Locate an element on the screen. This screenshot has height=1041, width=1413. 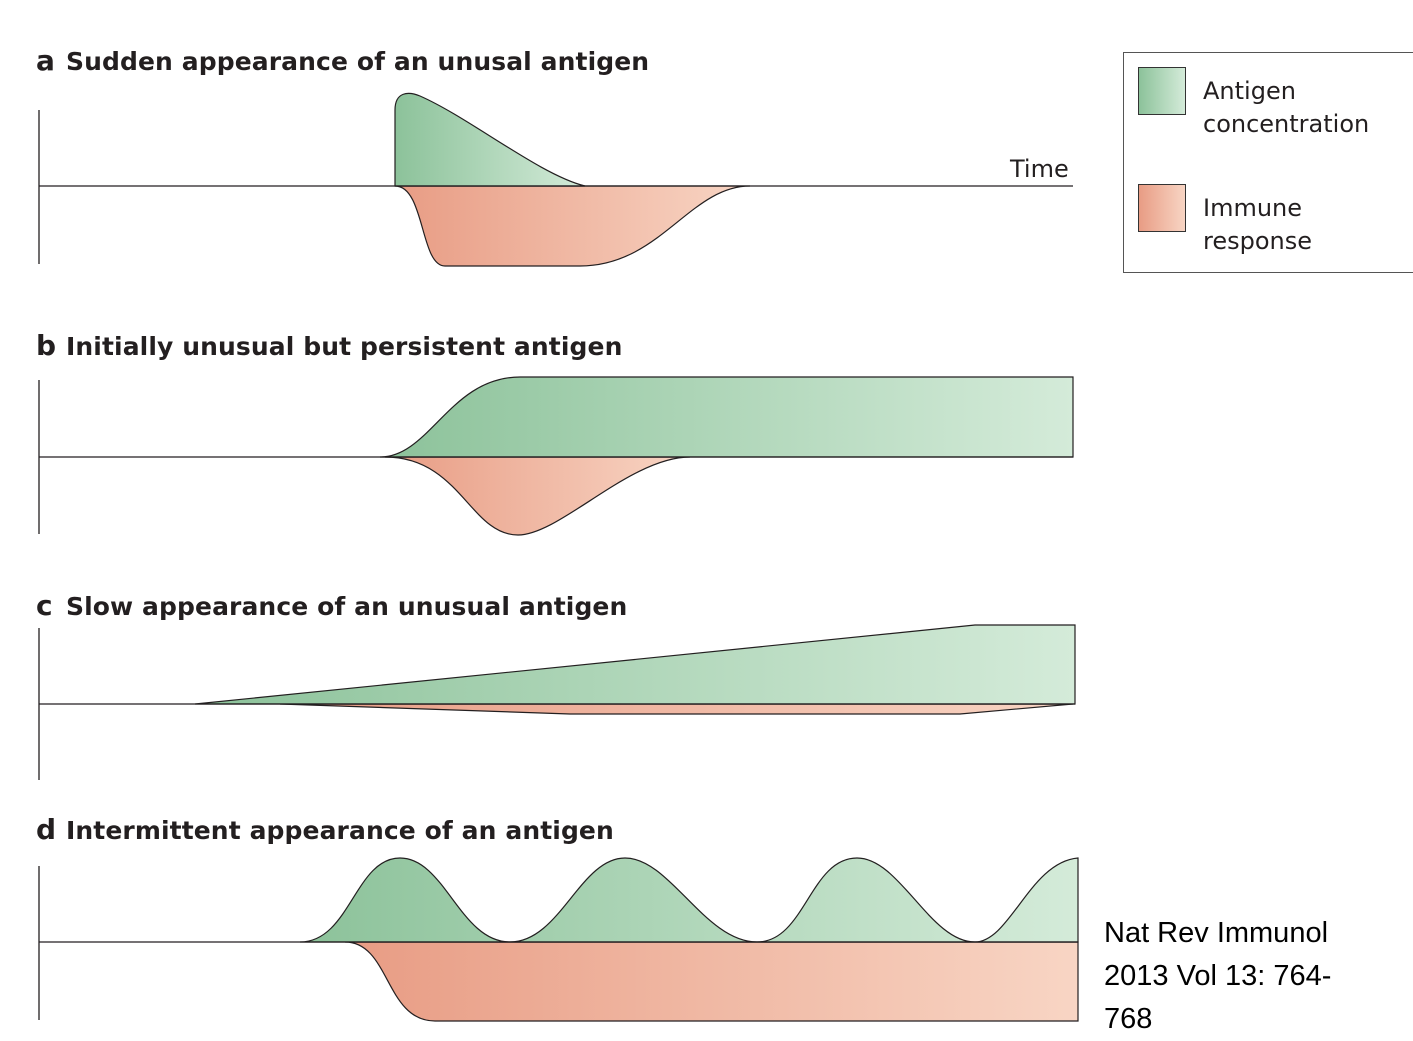
citation-line2: 2013 Vol 13: 764- is located at coordinates (1218, 976).